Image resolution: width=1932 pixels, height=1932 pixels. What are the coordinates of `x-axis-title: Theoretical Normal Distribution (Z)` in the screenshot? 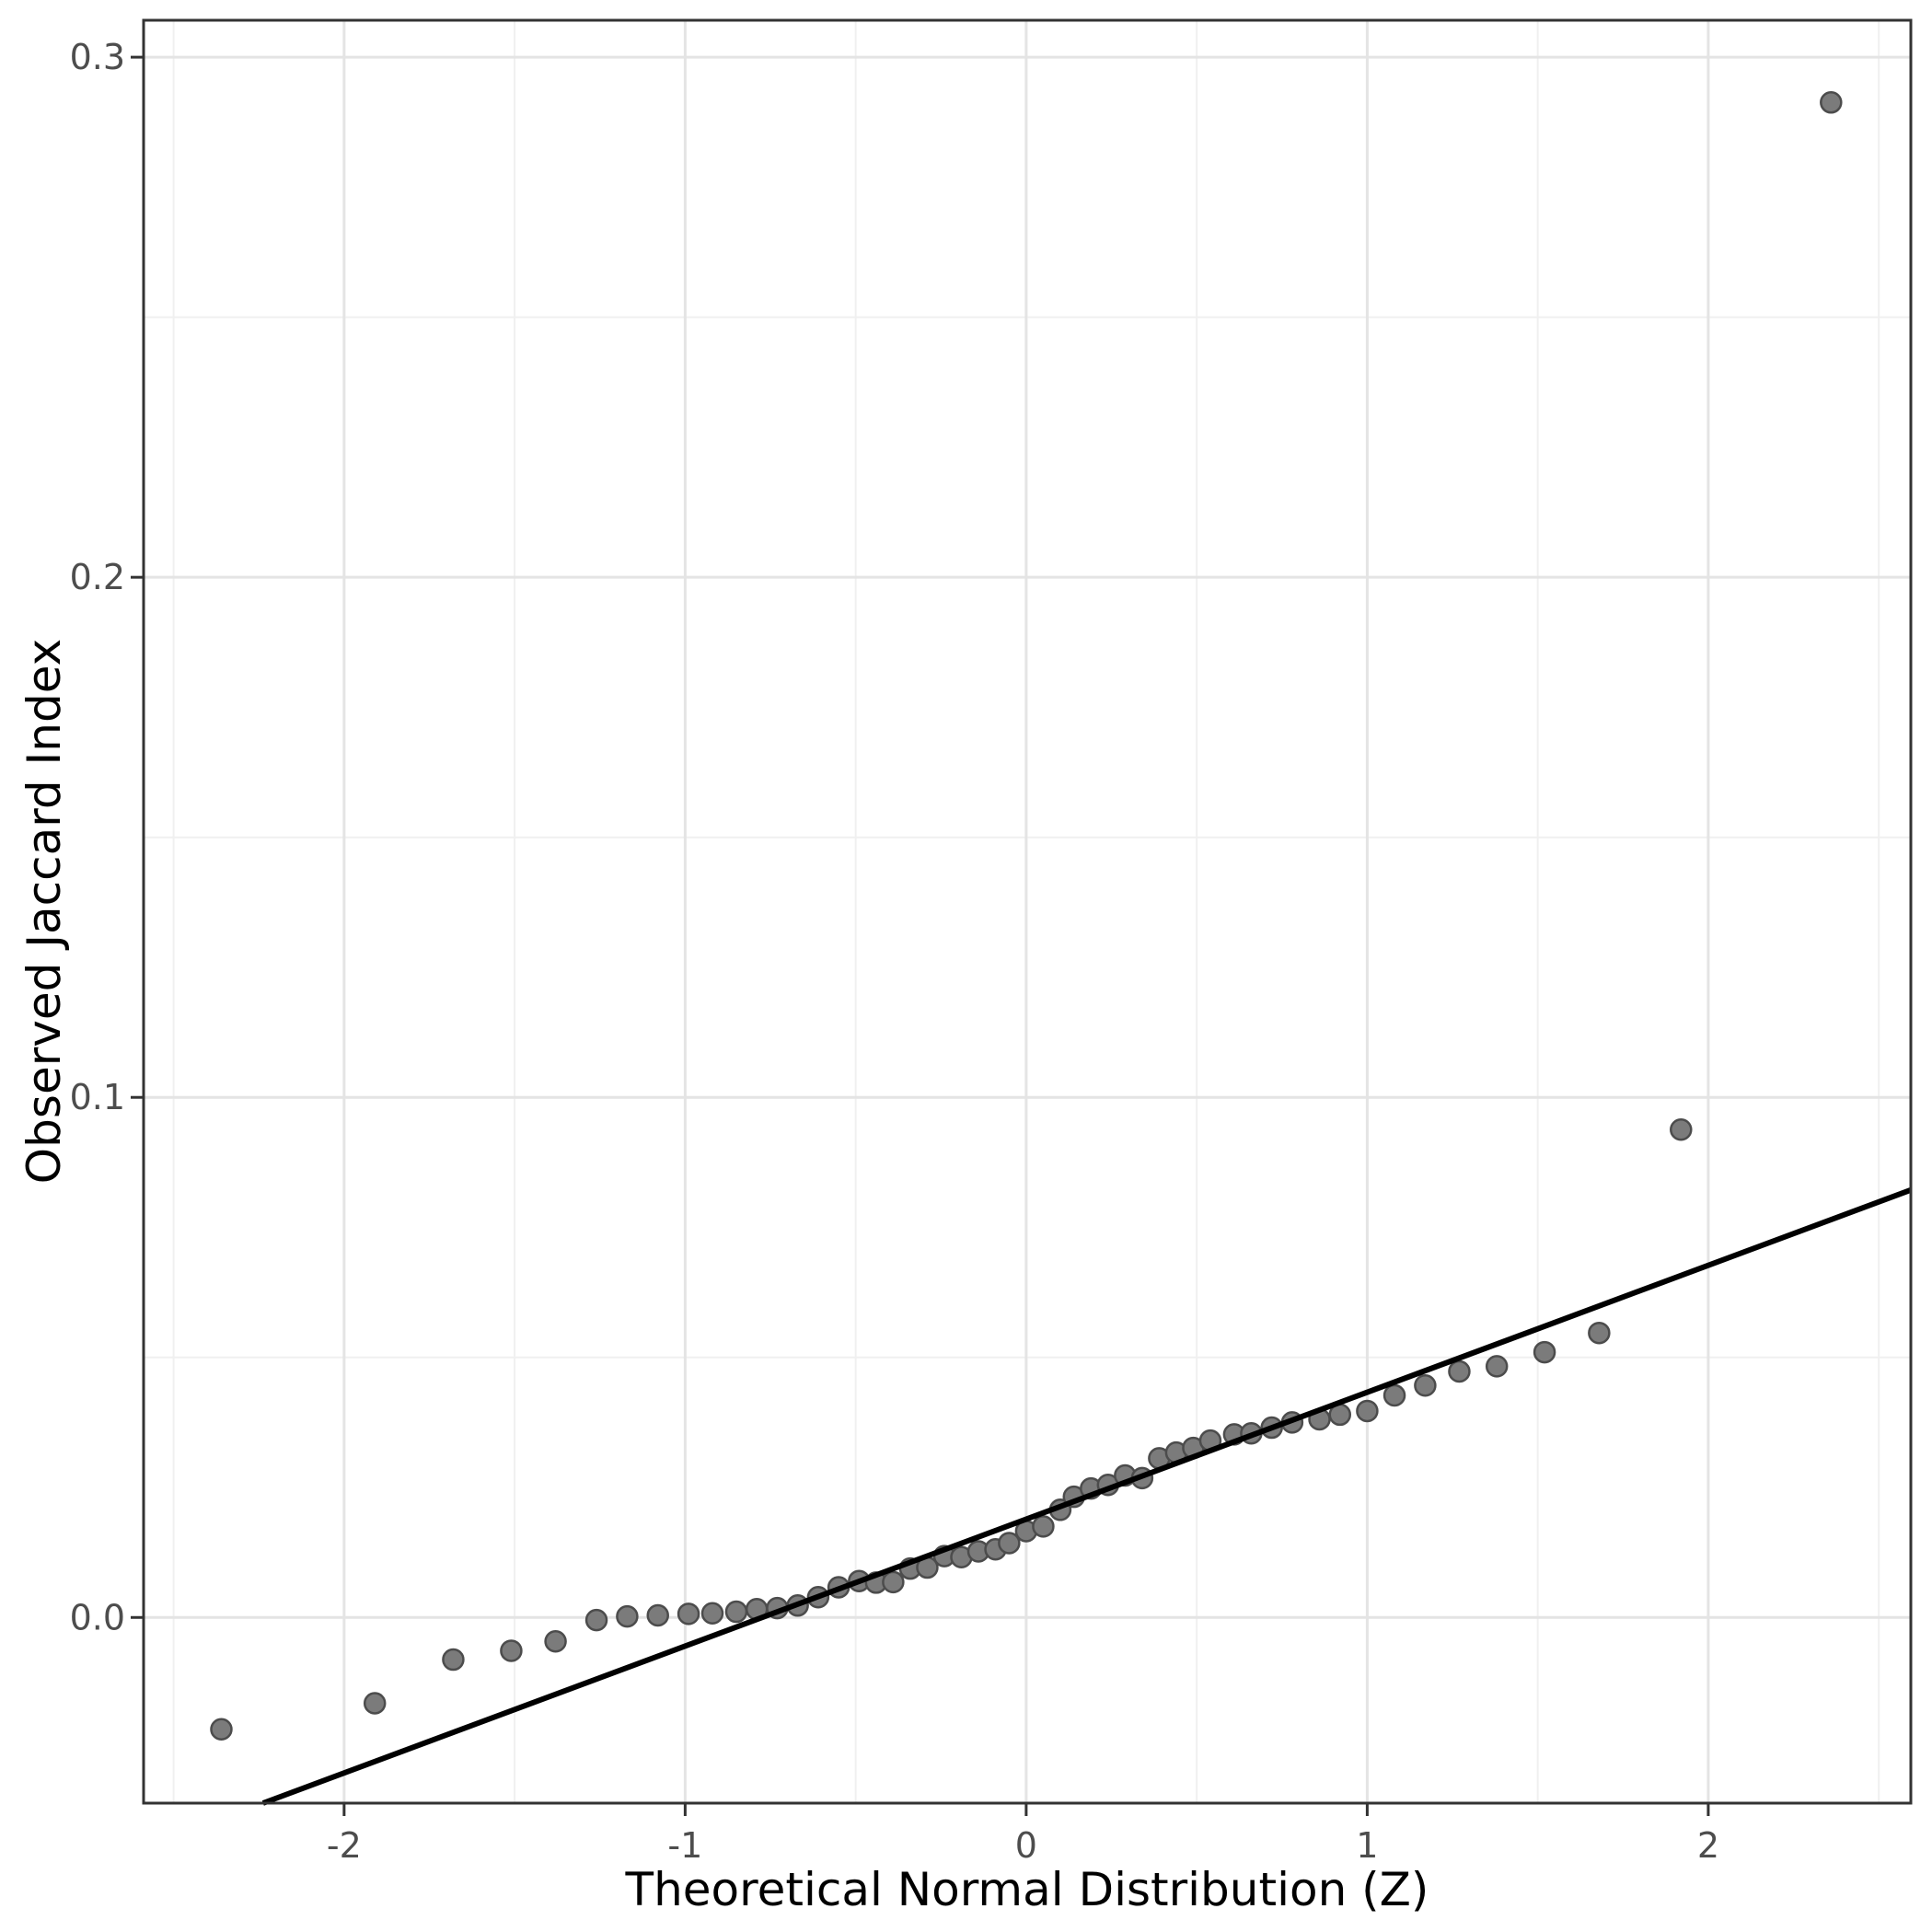 It's located at (1027, 1889).